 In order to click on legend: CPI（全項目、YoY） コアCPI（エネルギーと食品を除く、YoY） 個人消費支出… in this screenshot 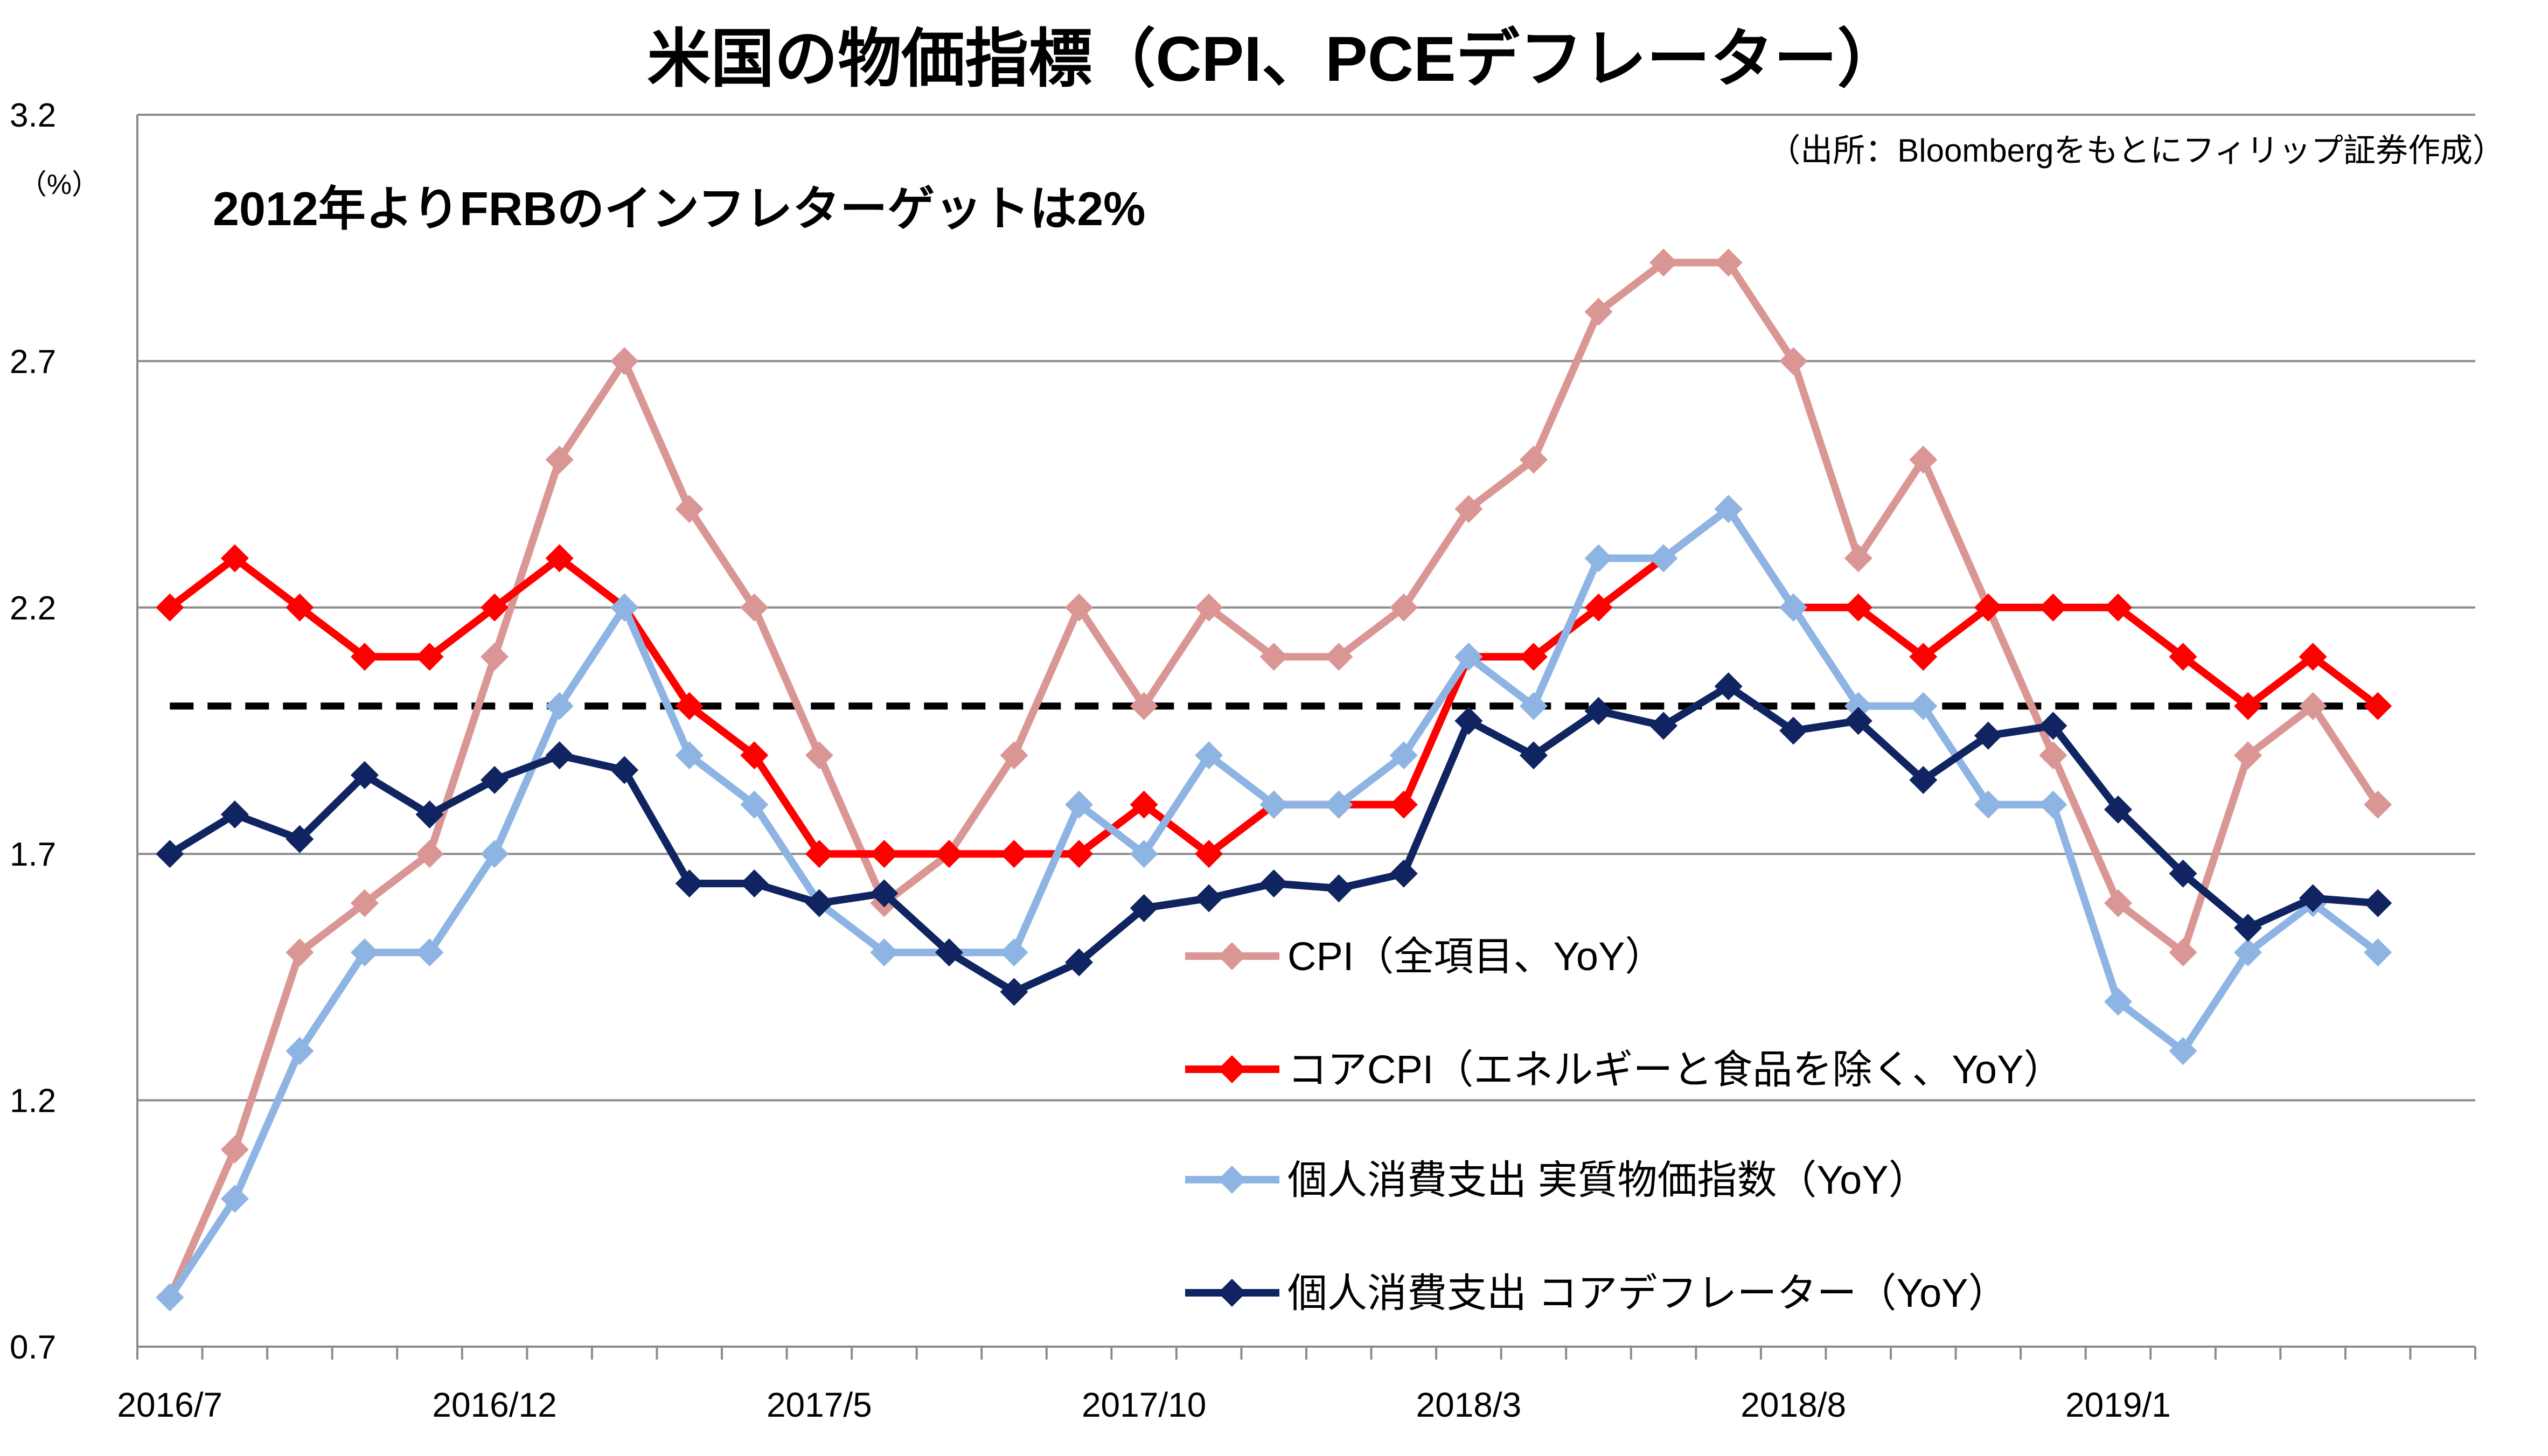, I will do `click(1624, 1124)`.